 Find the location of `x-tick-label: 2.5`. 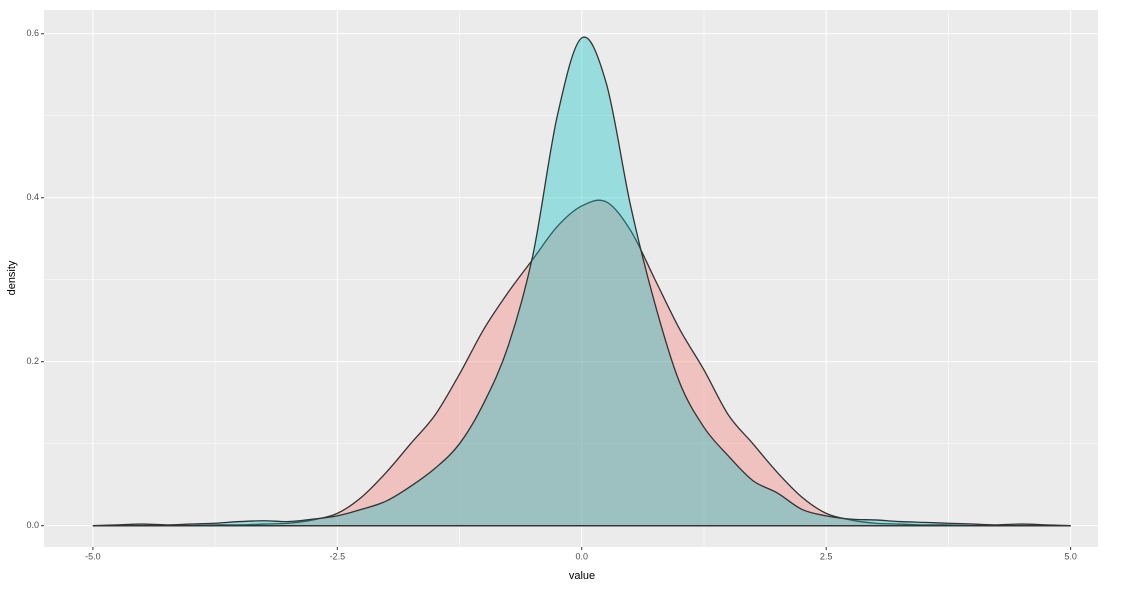

x-tick-label: 2.5 is located at coordinates (826, 556).